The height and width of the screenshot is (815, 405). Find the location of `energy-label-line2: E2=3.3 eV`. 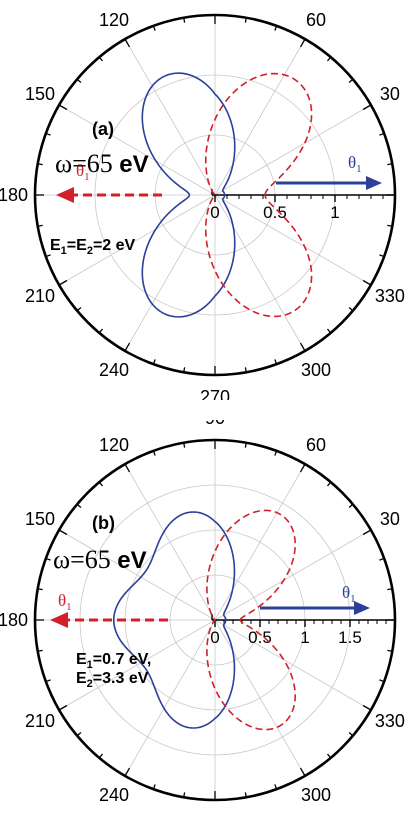

energy-label-line2: E2=3.3 eV is located at coordinates (112, 680).